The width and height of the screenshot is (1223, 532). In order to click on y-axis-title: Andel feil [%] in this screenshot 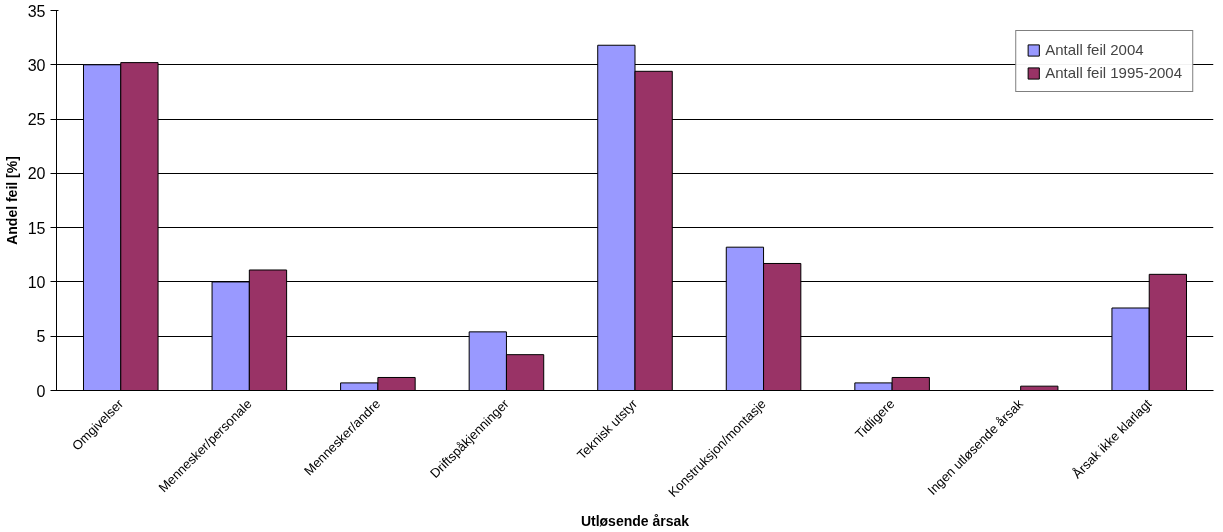, I will do `click(11, 200)`.